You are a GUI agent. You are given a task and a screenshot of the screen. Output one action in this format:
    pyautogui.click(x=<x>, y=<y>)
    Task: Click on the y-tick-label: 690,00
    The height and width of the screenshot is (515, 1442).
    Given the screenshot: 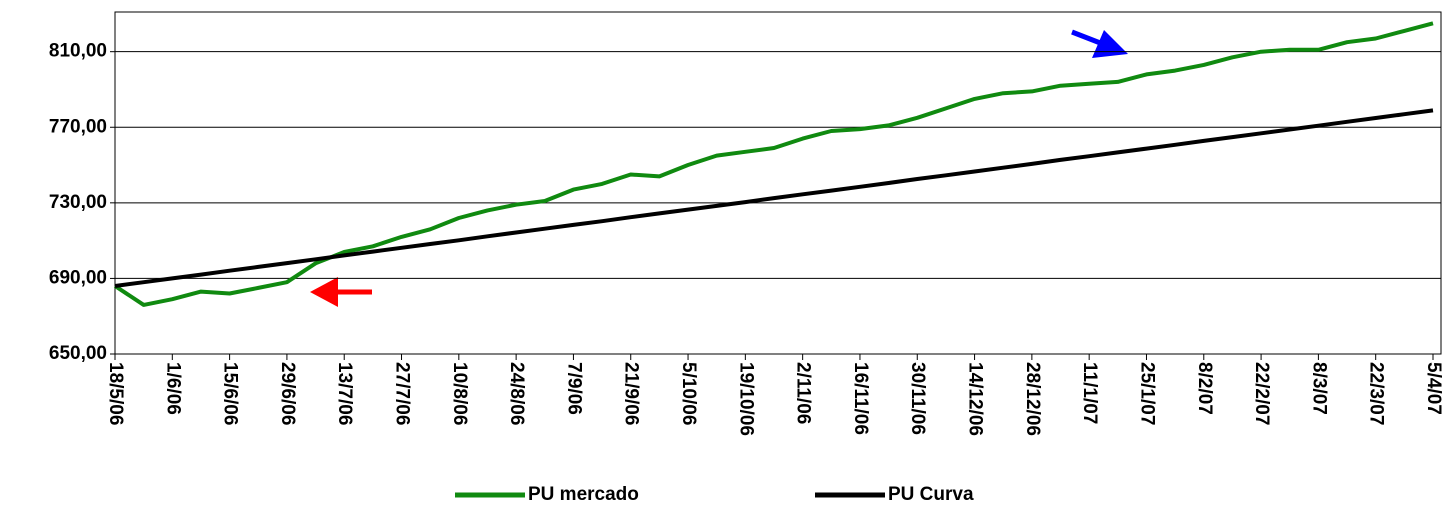 What is the action you would take?
    pyautogui.click(x=78, y=277)
    